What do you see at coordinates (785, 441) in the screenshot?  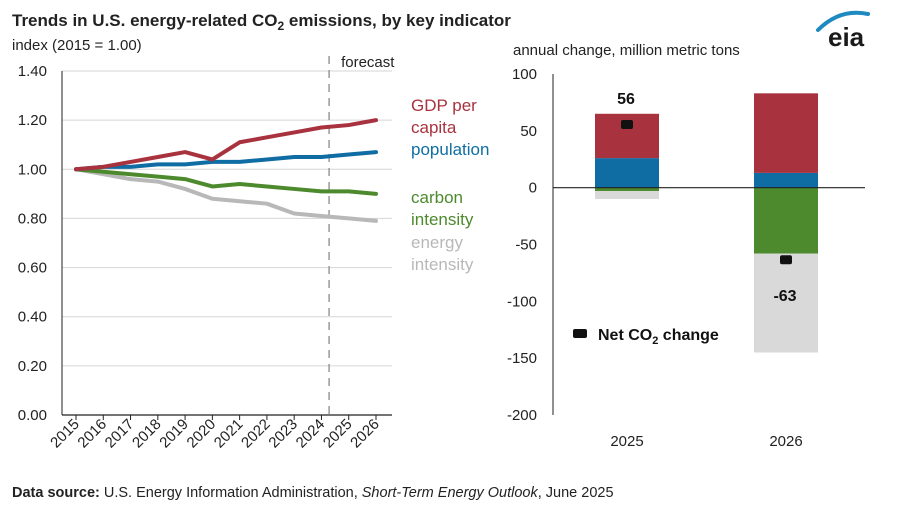 I see `right-x-tick-label: 2026` at bounding box center [785, 441].